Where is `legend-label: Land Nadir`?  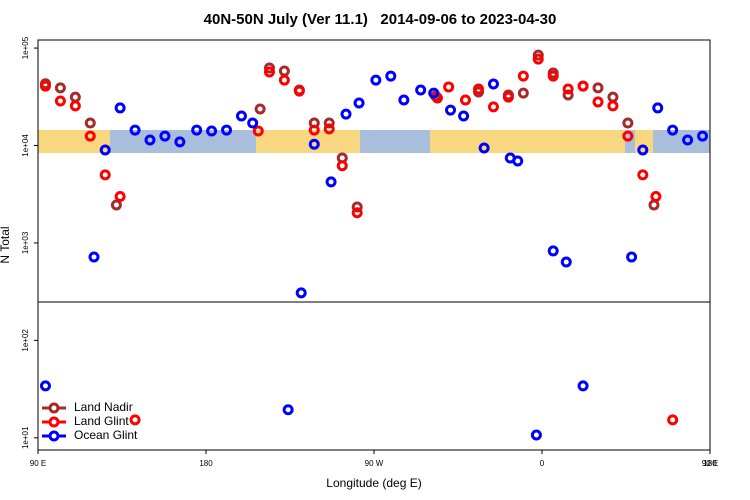
legend-label: Land Nadir is located at coordinates (103, 407).